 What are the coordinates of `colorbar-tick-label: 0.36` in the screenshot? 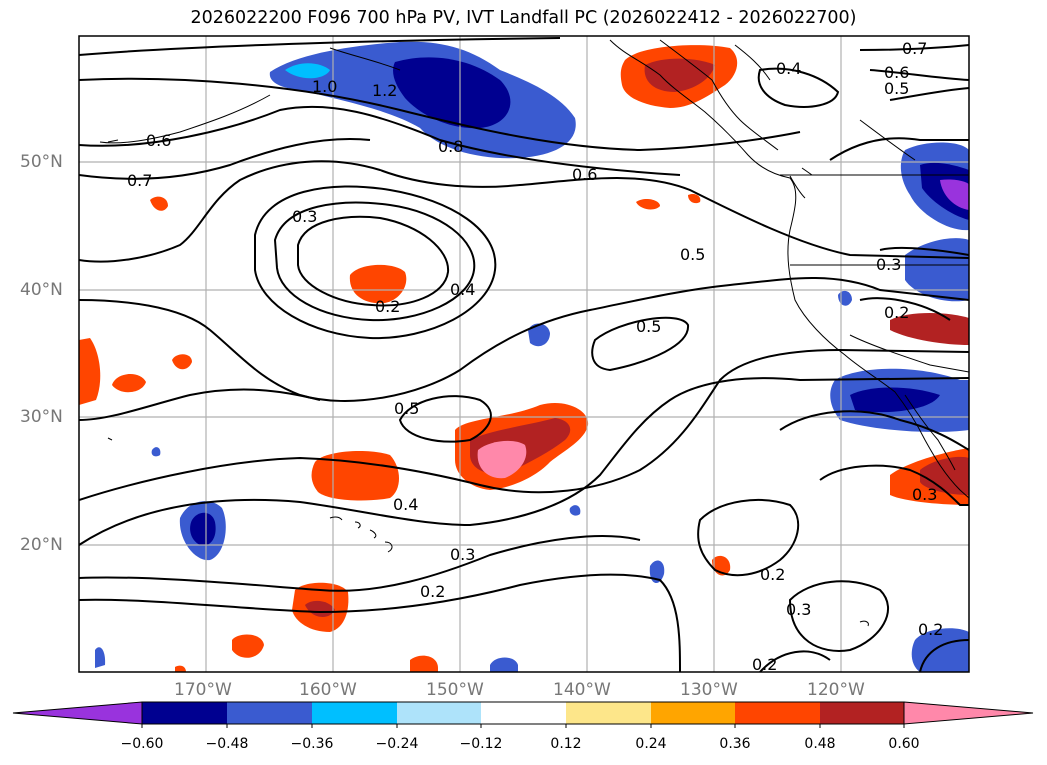 It's located at (735, 744).